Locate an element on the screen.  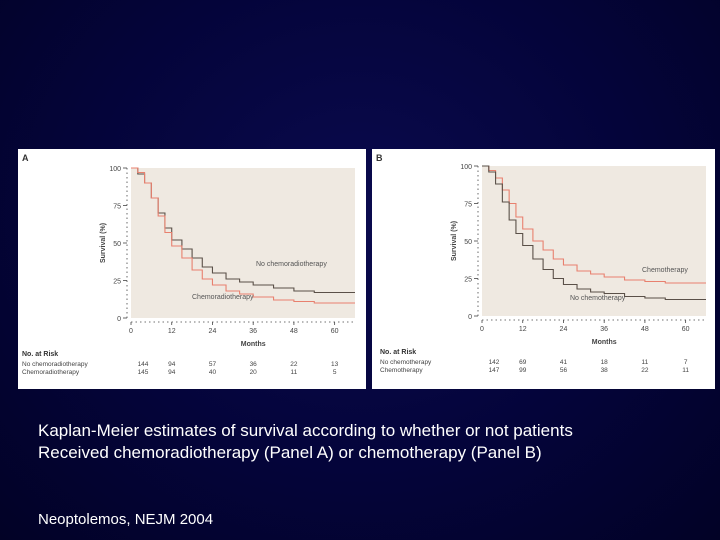
risk-row-label: No chemoradiotherapy is located at coordinates (55, 364).